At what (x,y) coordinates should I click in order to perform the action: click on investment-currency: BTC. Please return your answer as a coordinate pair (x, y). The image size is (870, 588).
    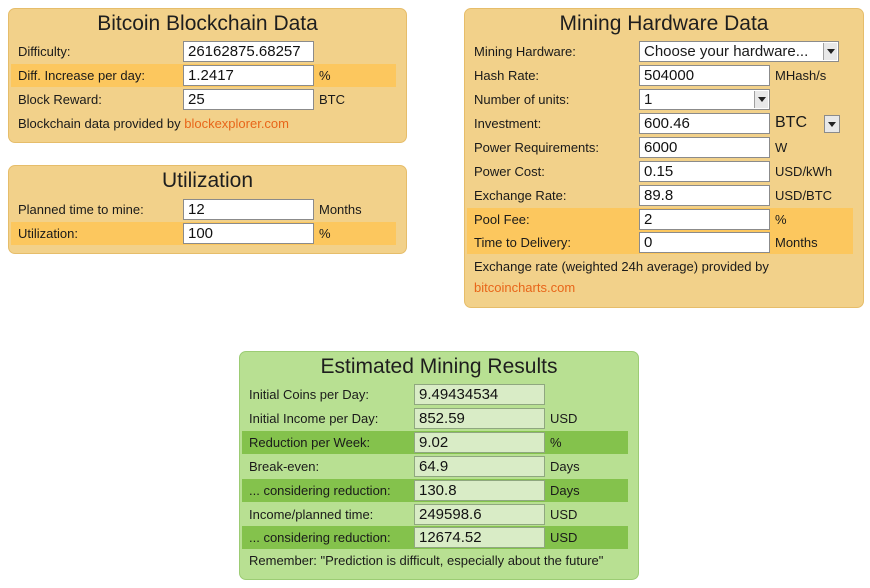
    Looking at the image, I should click on (791, 122).